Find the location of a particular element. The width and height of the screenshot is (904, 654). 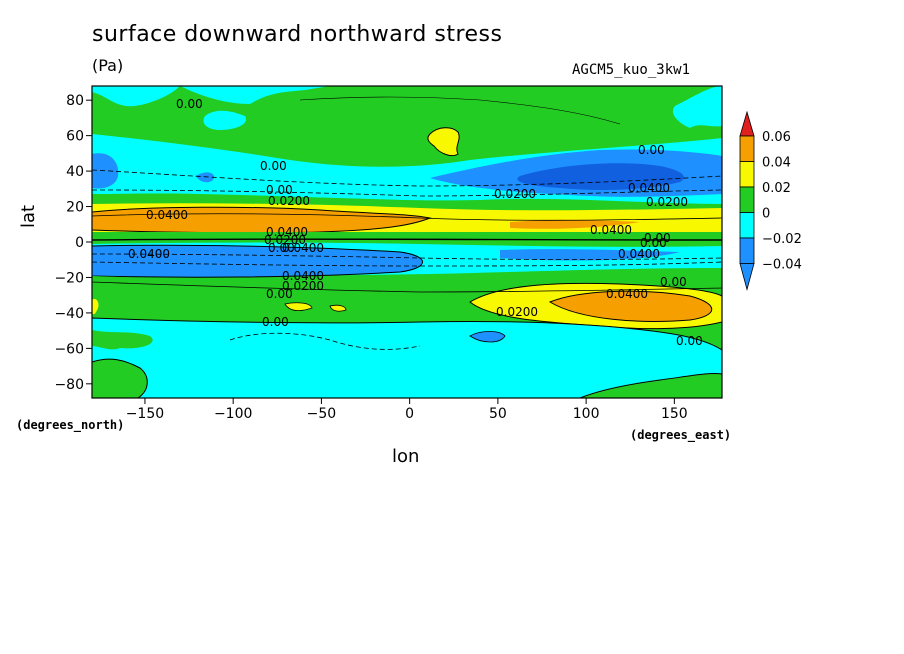

x-tick-label: 100 is located at coordinates (586, 414).